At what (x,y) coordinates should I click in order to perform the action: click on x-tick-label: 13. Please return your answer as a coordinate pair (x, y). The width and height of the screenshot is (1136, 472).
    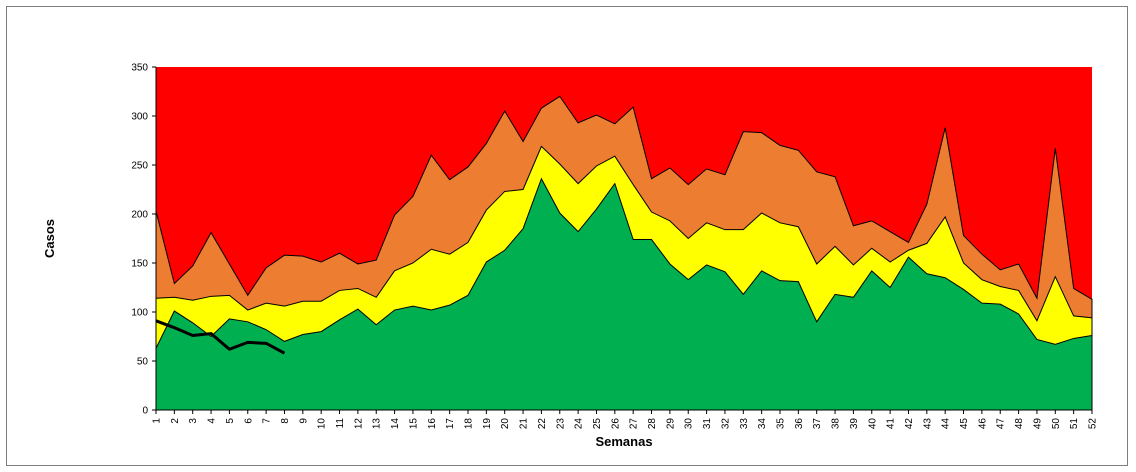
    Looking at the image, I should click on (377, 424).